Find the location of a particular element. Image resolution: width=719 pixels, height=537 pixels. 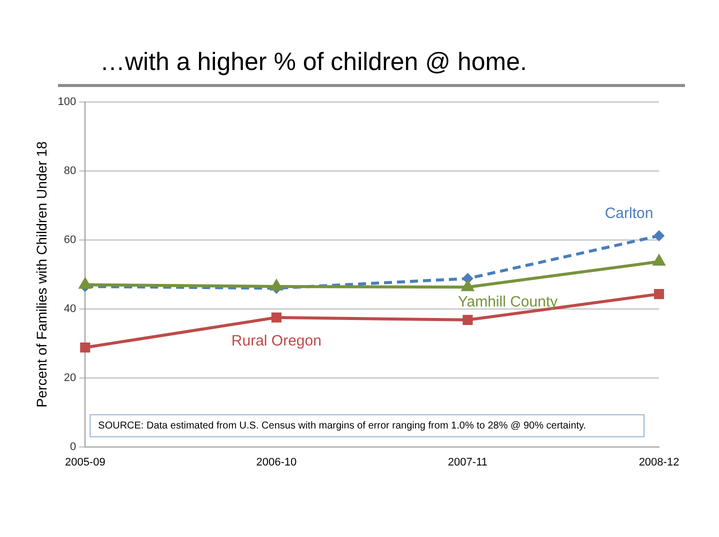

x-tick-label: 2007-11 is located at coordinates (468, 462).